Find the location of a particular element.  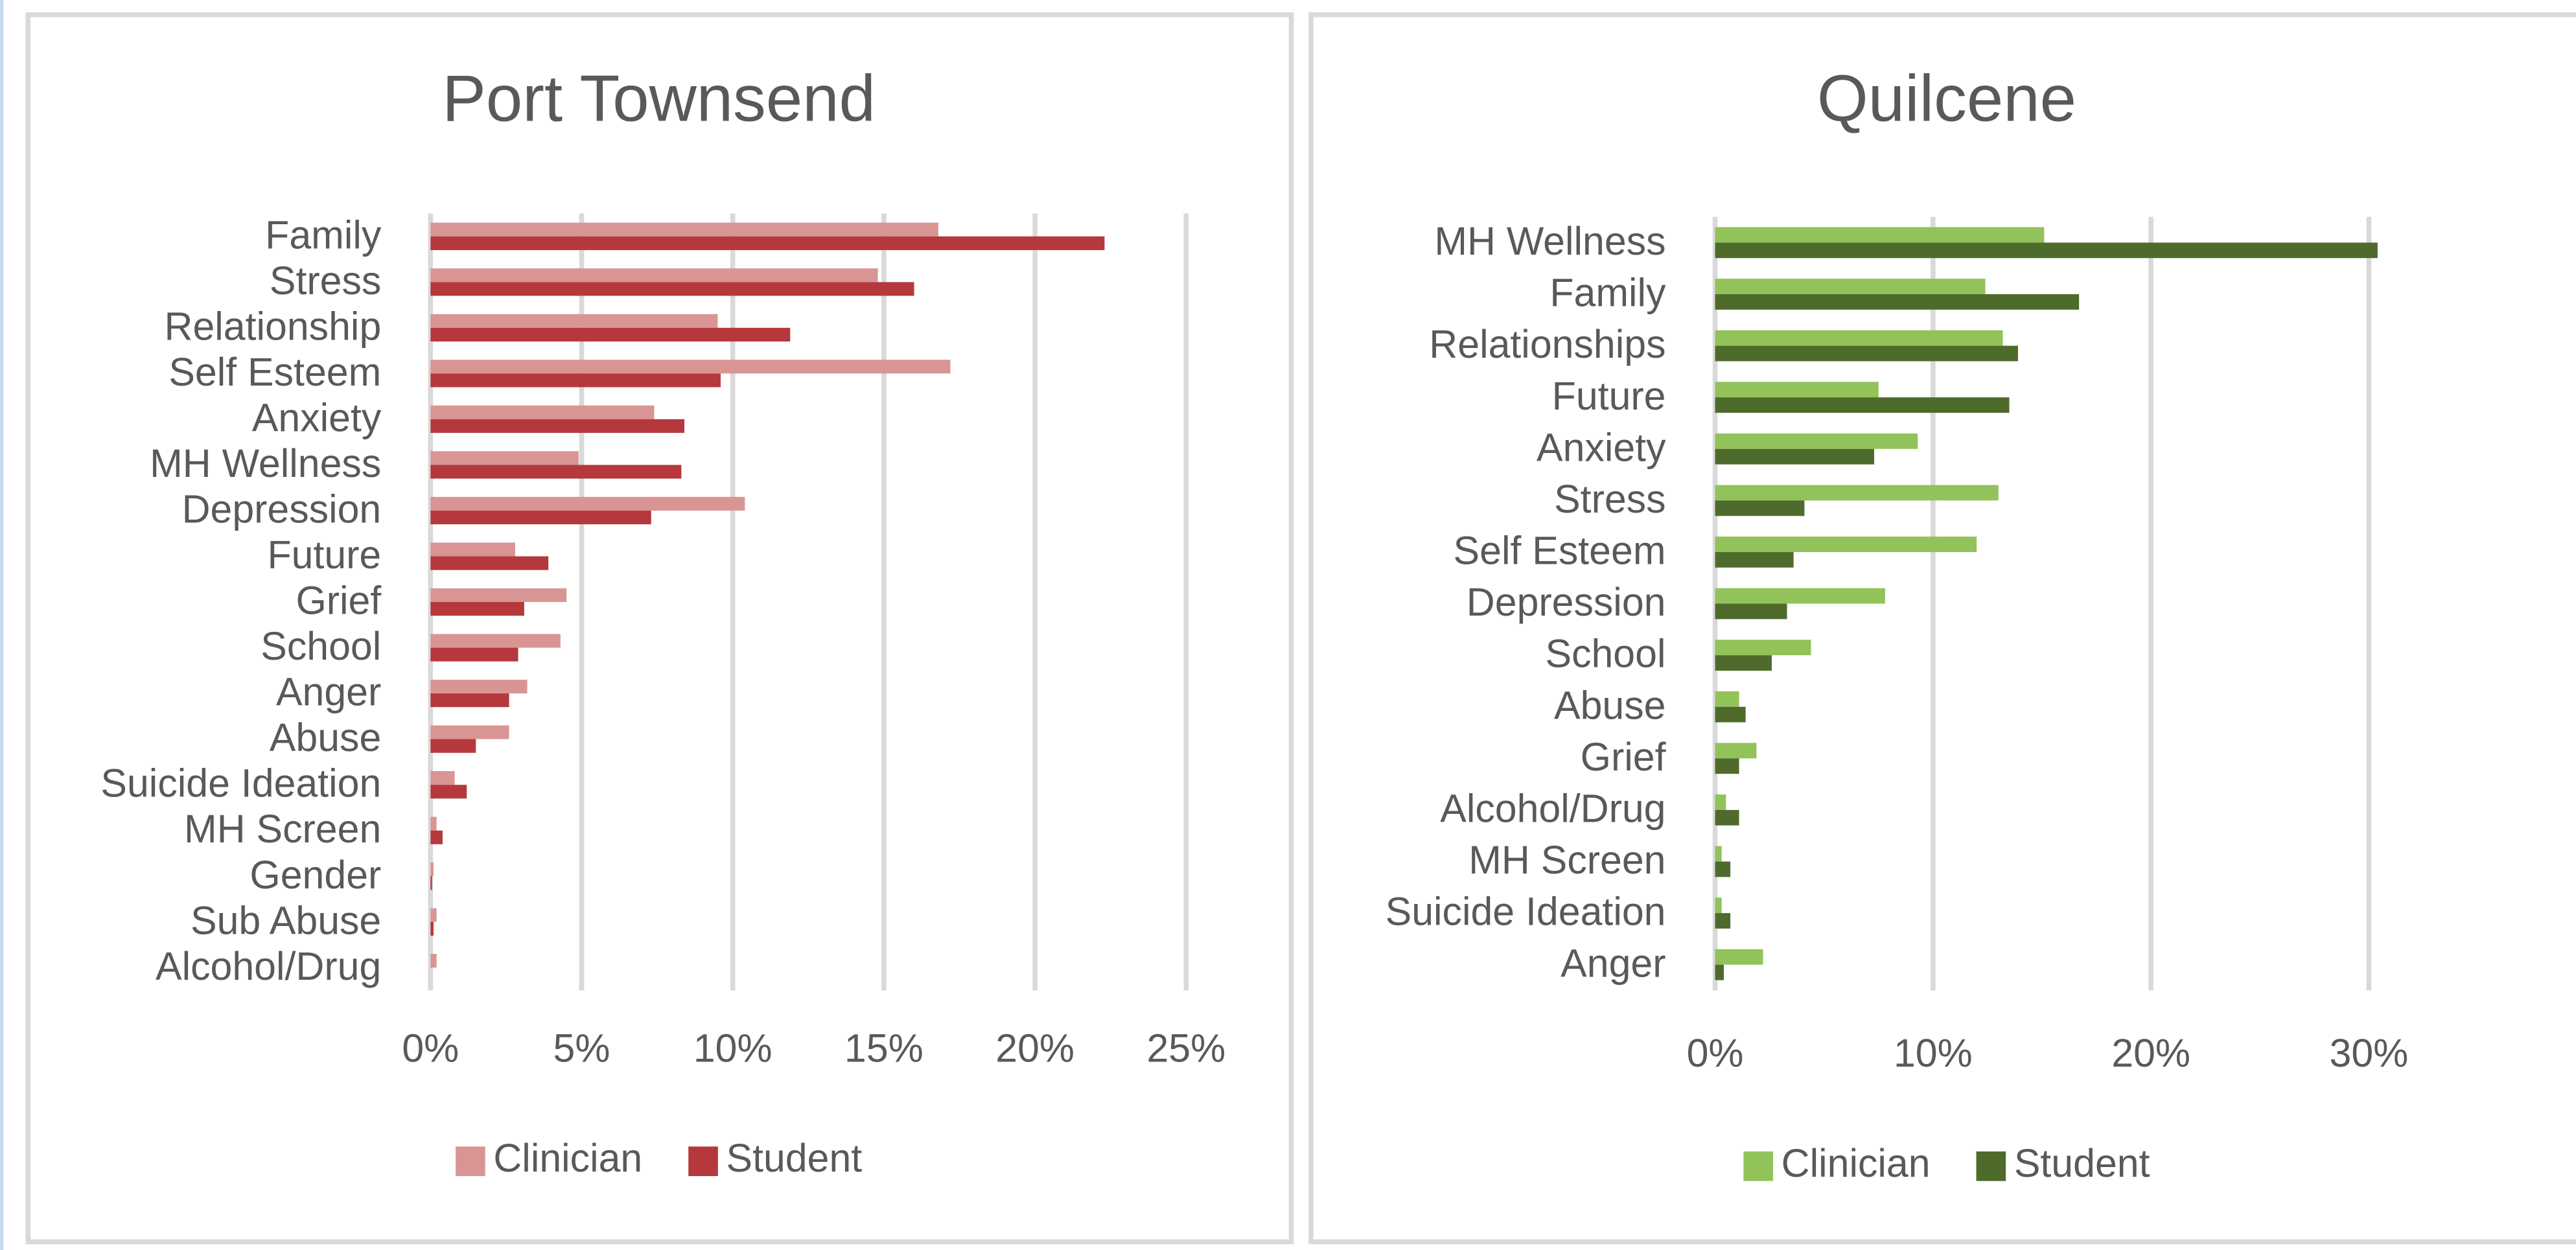

legend-label: Clinician is located at coordinates (1856, 1163).